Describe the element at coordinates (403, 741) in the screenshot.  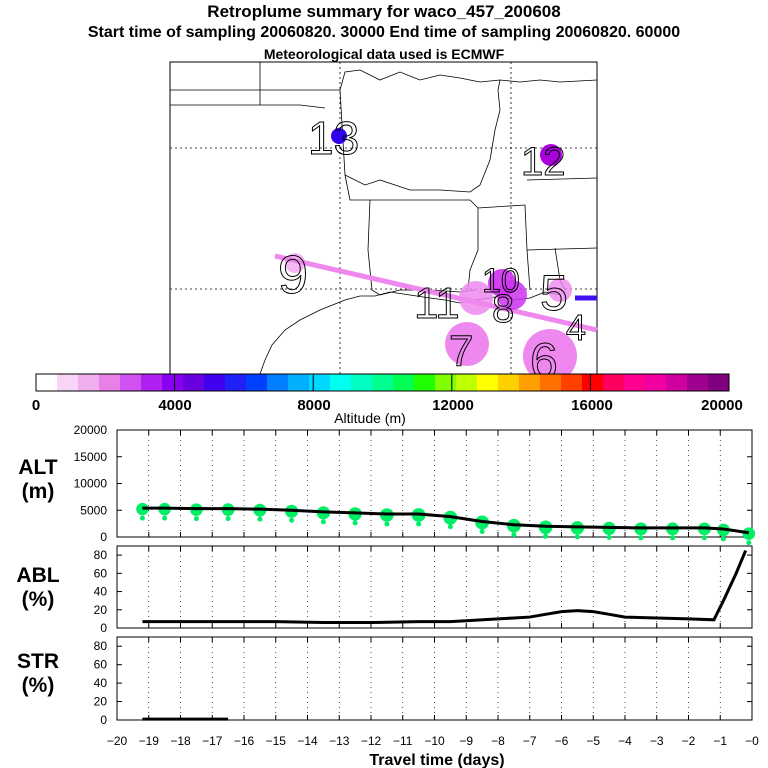
I see `x-tick-label: −11` at that location.